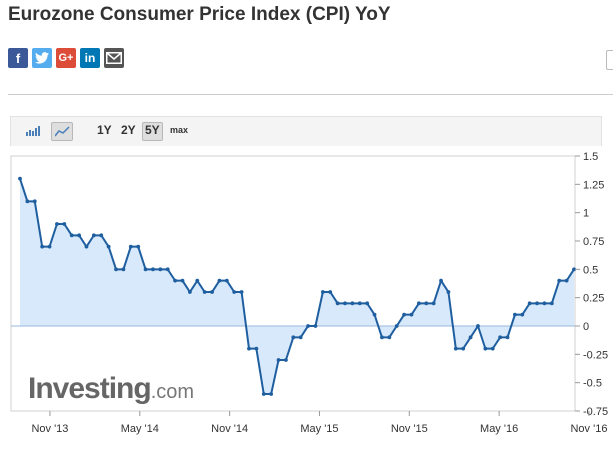 Image resolution: width=613 pixels, height=451 pixels. I want to click on twitter-icon, so click(42, 58).